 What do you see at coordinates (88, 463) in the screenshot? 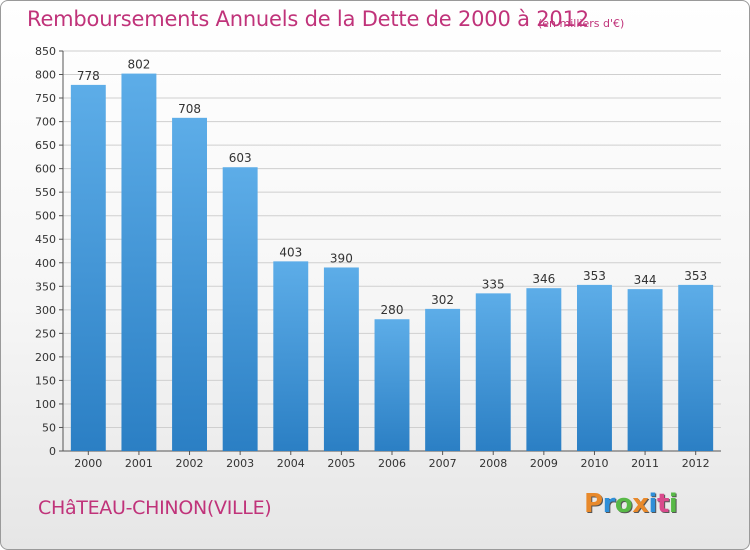
I see `x-tick-label: 2000` at bounding box center [88, 463].